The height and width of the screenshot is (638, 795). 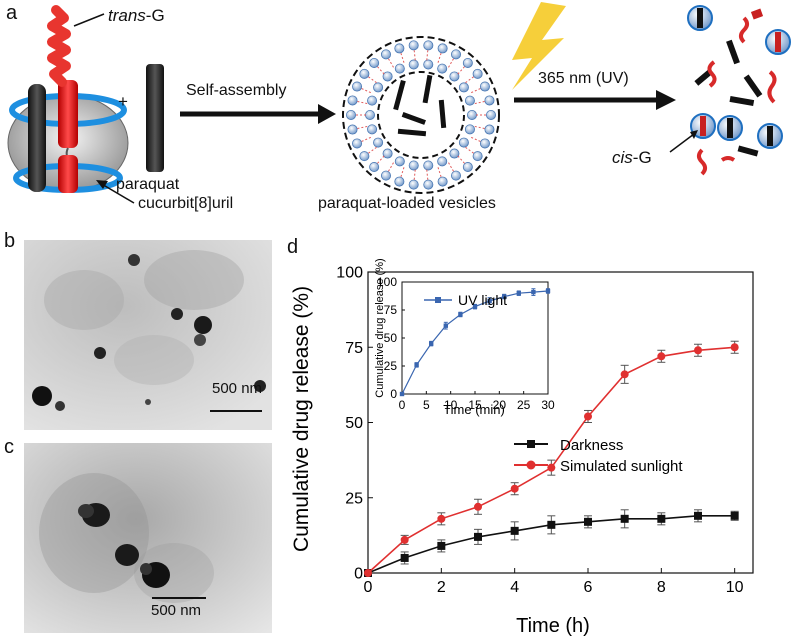 I want to click on main-y-axis-label: Cumulative drug release (%), so click(x=301, y=419).